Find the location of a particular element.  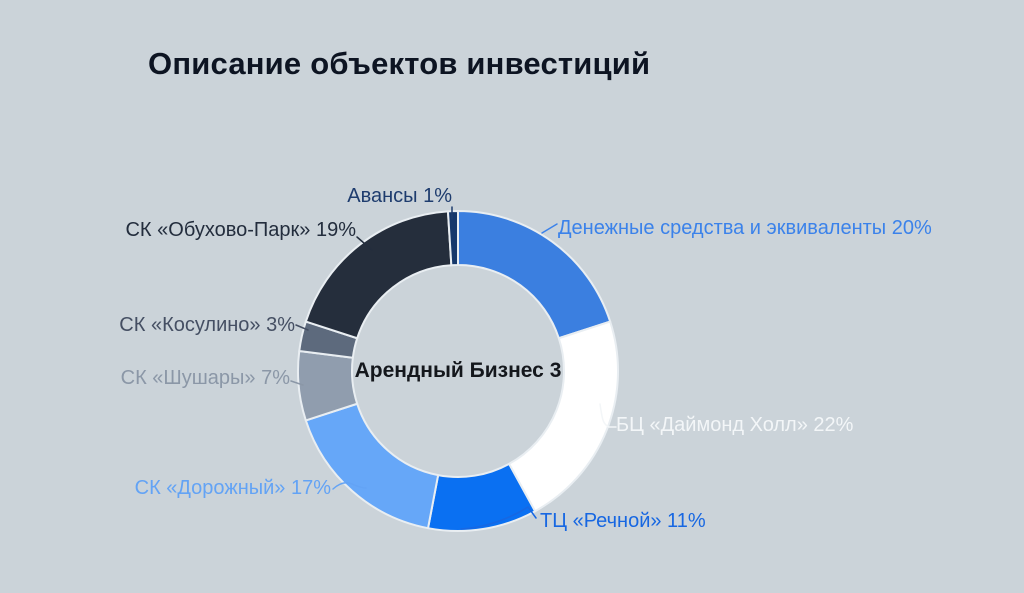

pie-label-diamond-hall: БЦ «Даймонд Холл» 22% is located at coordinates (735, 425).